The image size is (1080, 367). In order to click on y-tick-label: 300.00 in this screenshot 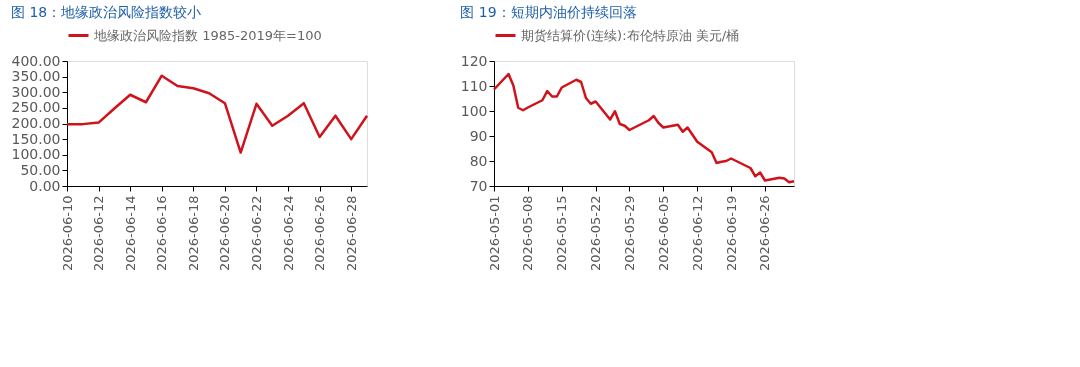, I will do `click(36, 91)`.